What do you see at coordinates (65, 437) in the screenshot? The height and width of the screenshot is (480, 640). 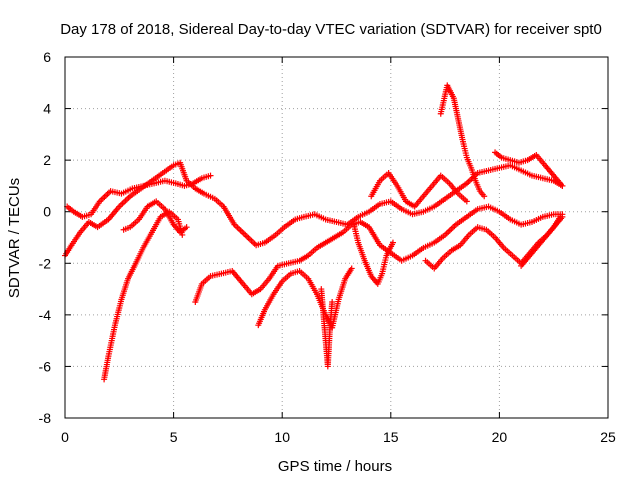 I see `x-tick-label: 0` at bounding box center [65, 437].